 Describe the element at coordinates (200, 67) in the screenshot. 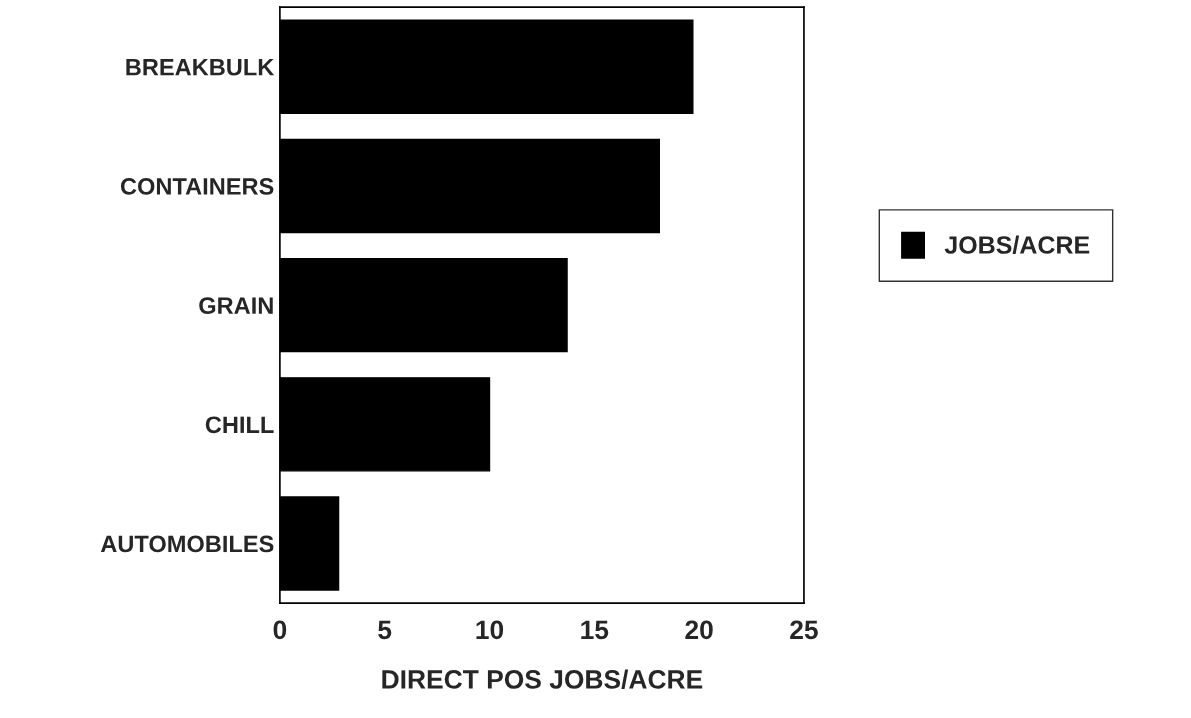

I see `y-tick-label: BREAKBULK` at that location.